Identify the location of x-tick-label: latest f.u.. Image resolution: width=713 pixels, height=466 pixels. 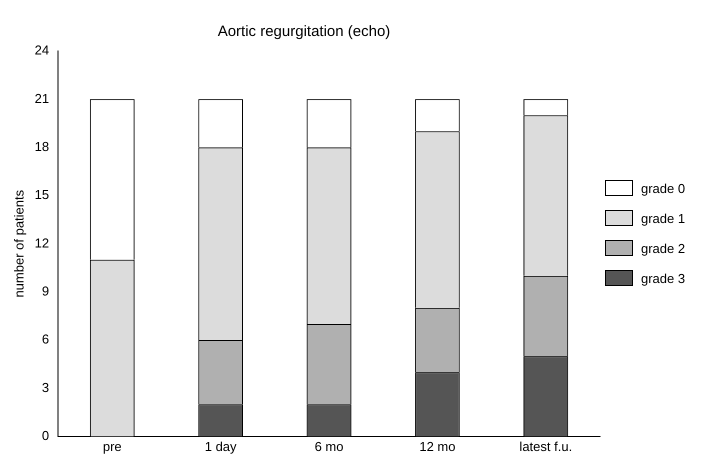
(545, 446).